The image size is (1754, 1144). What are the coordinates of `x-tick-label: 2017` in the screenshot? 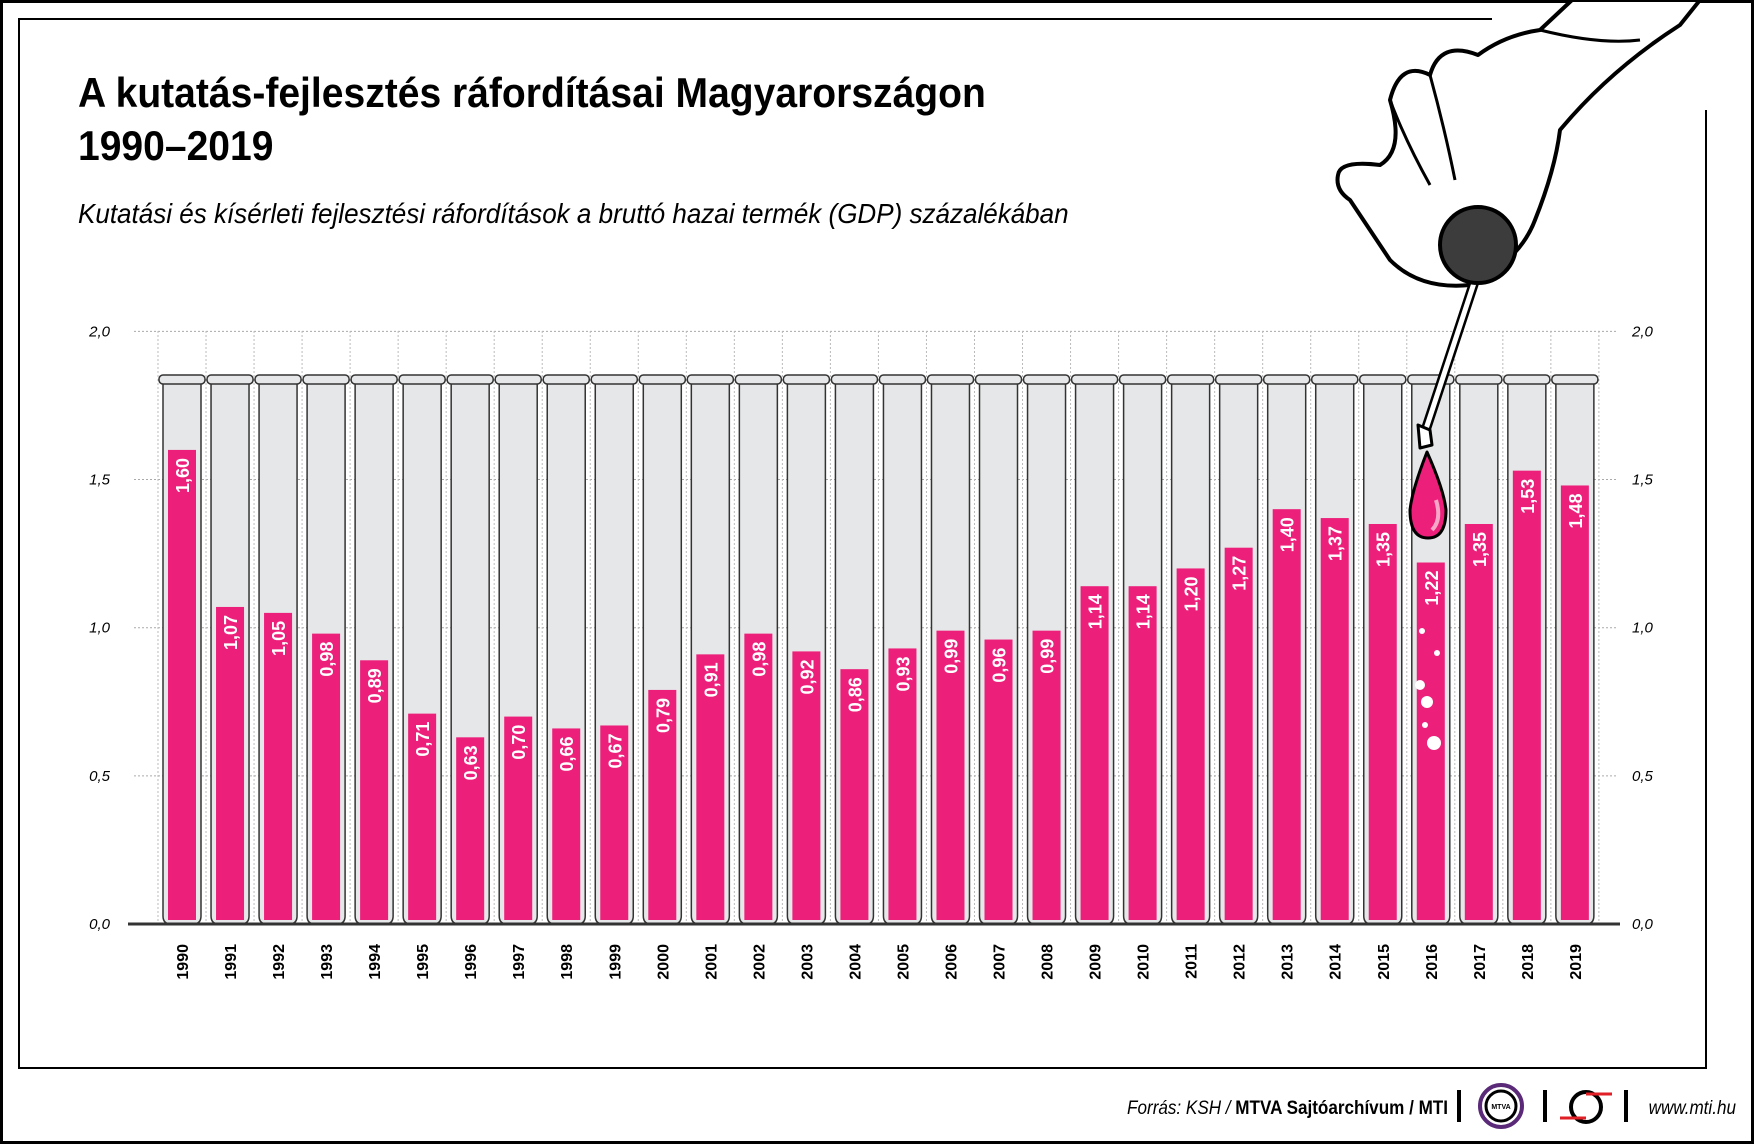 It's located at (1480, 962).